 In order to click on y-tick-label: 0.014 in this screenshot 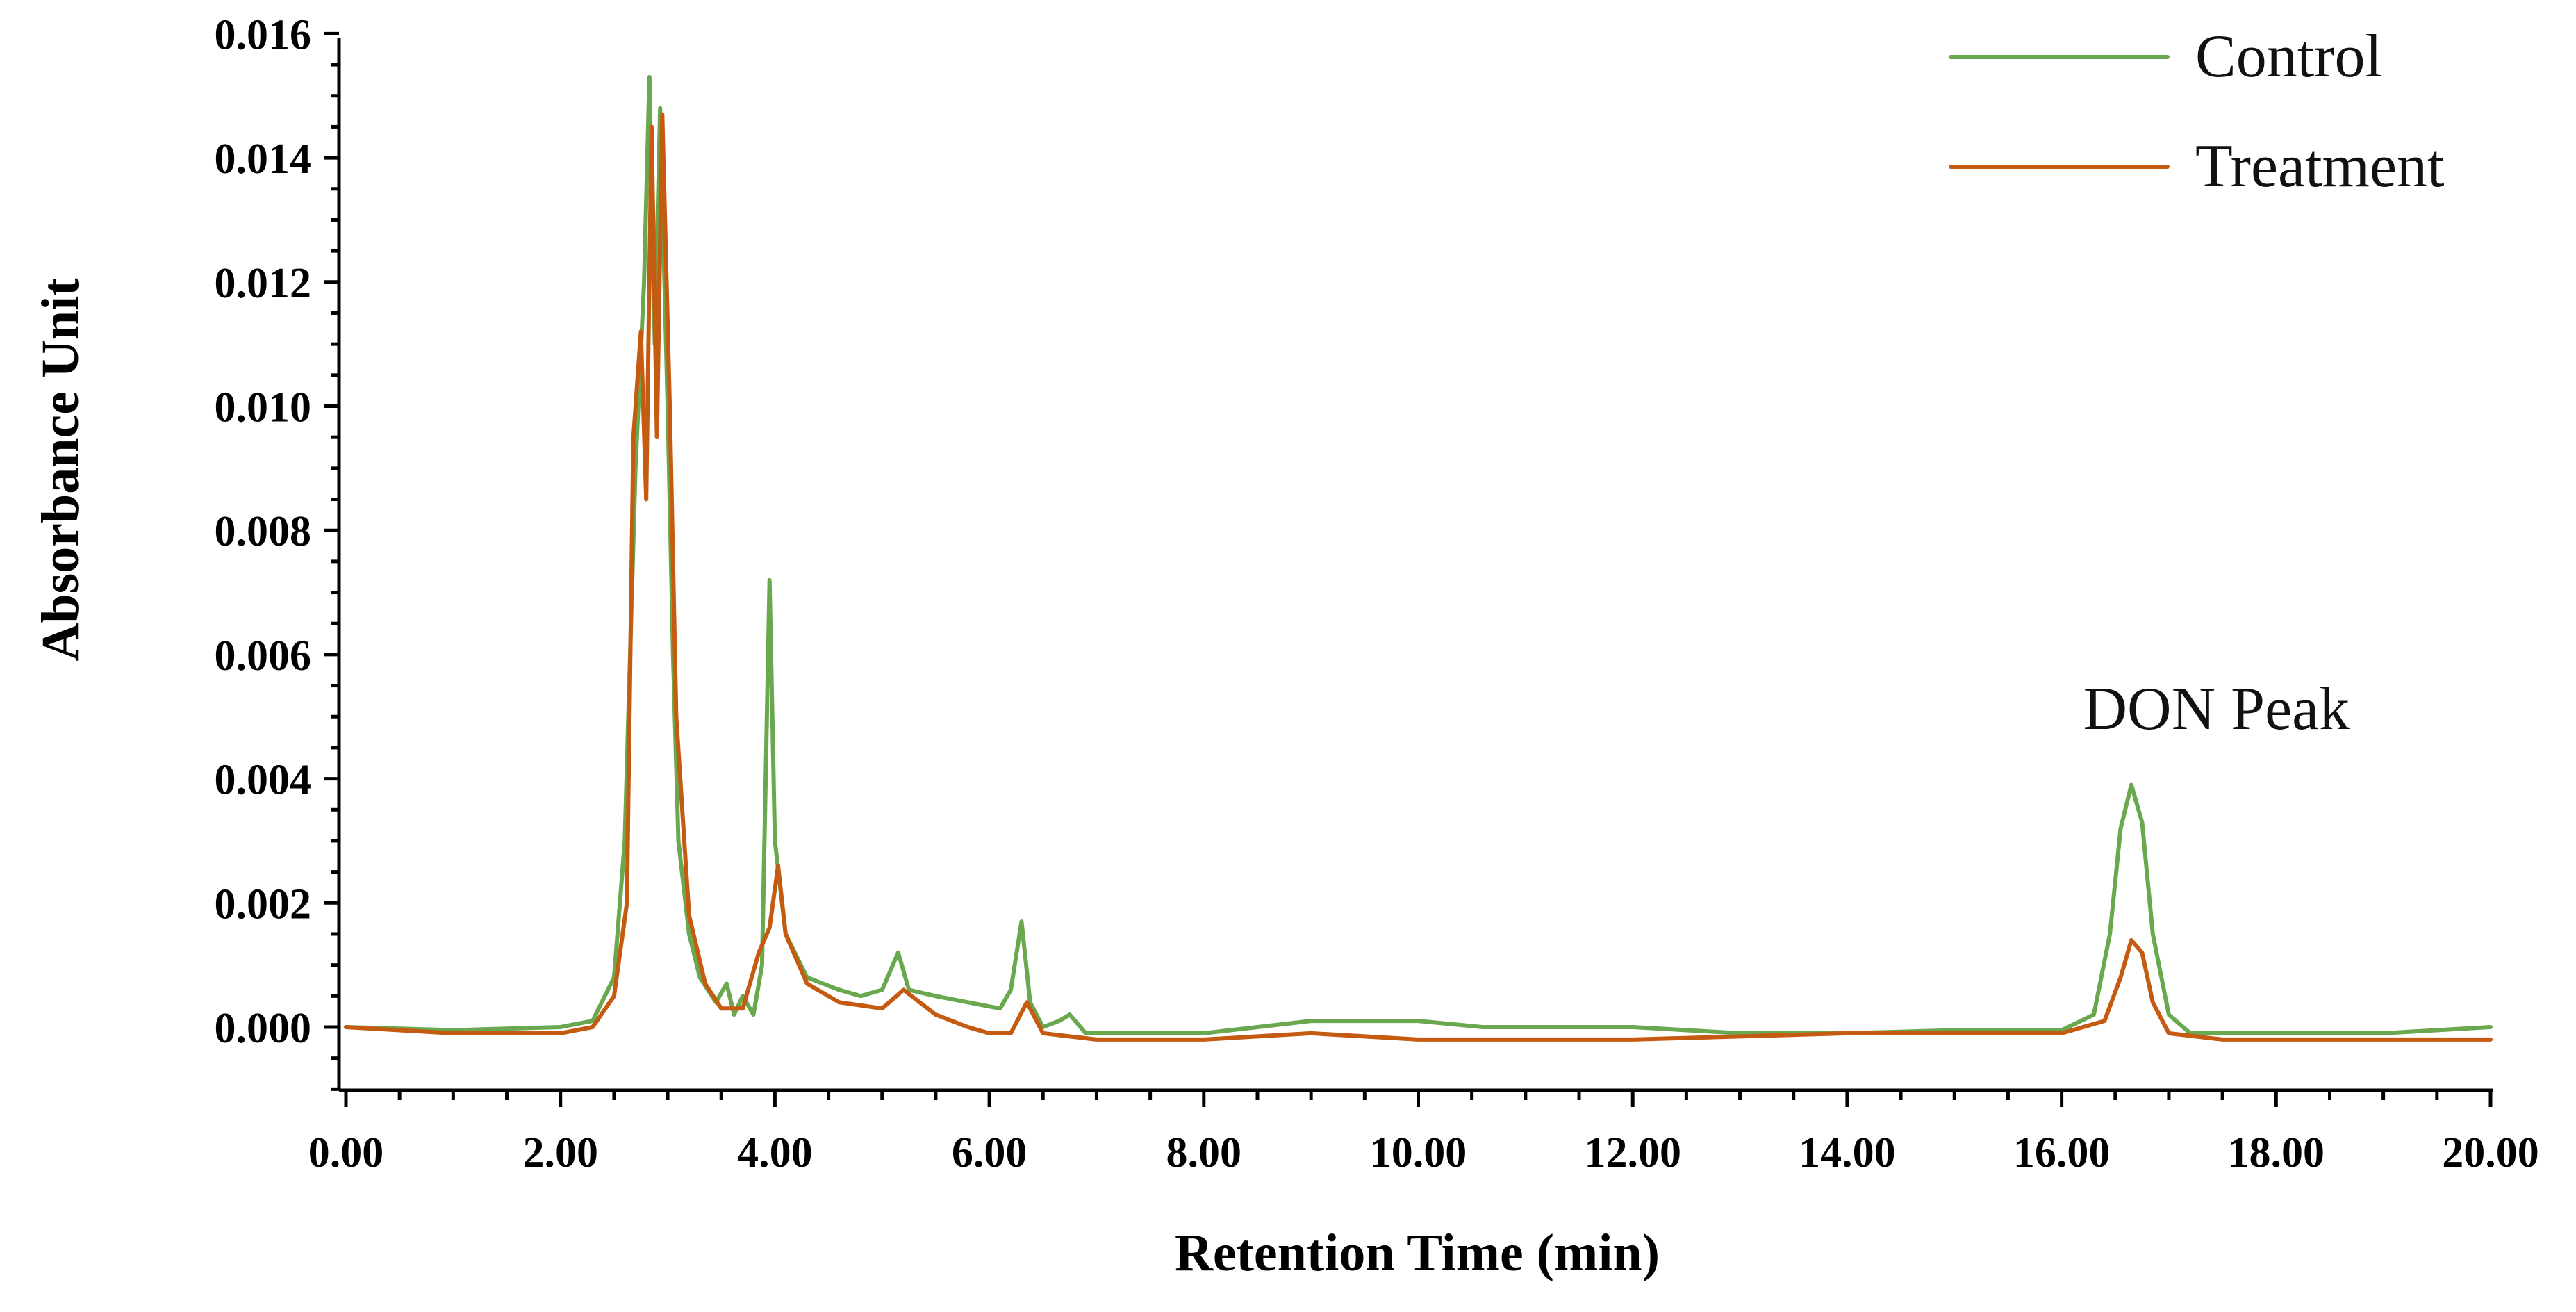, I will do `click(264, 159)`.